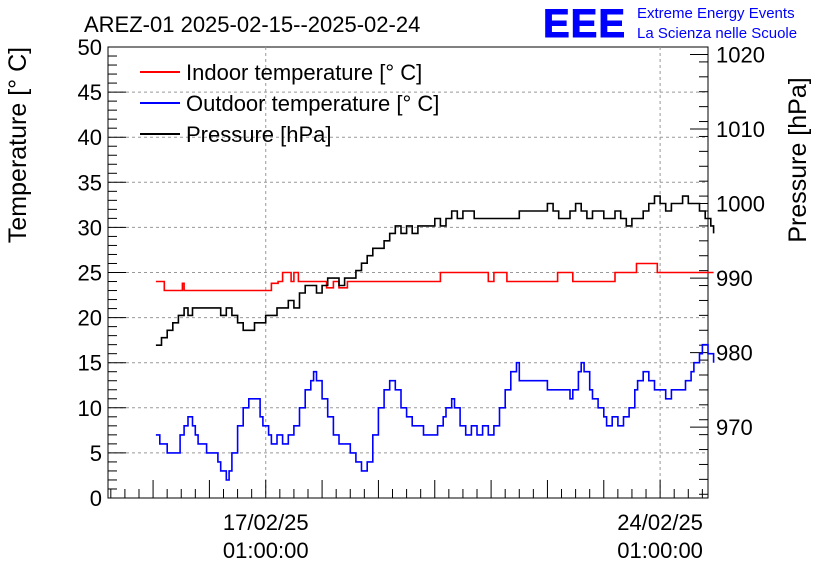 This screenshot has height=572, width=836. I want to click on y2-tick-label: 970, so click(734, 427).